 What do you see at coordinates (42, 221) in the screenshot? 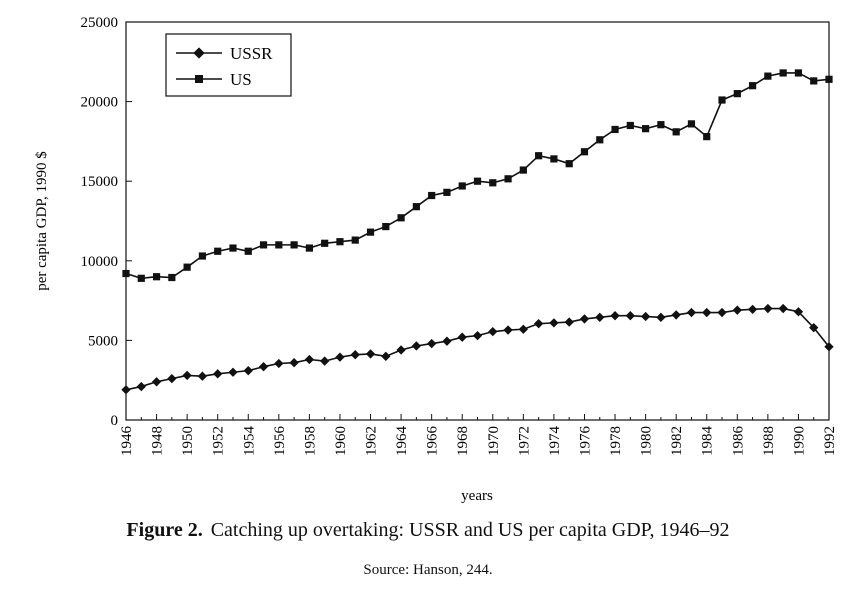
I see `y-axis-label: per capita GDP, 1990 $` at bounding box center [42, 221].